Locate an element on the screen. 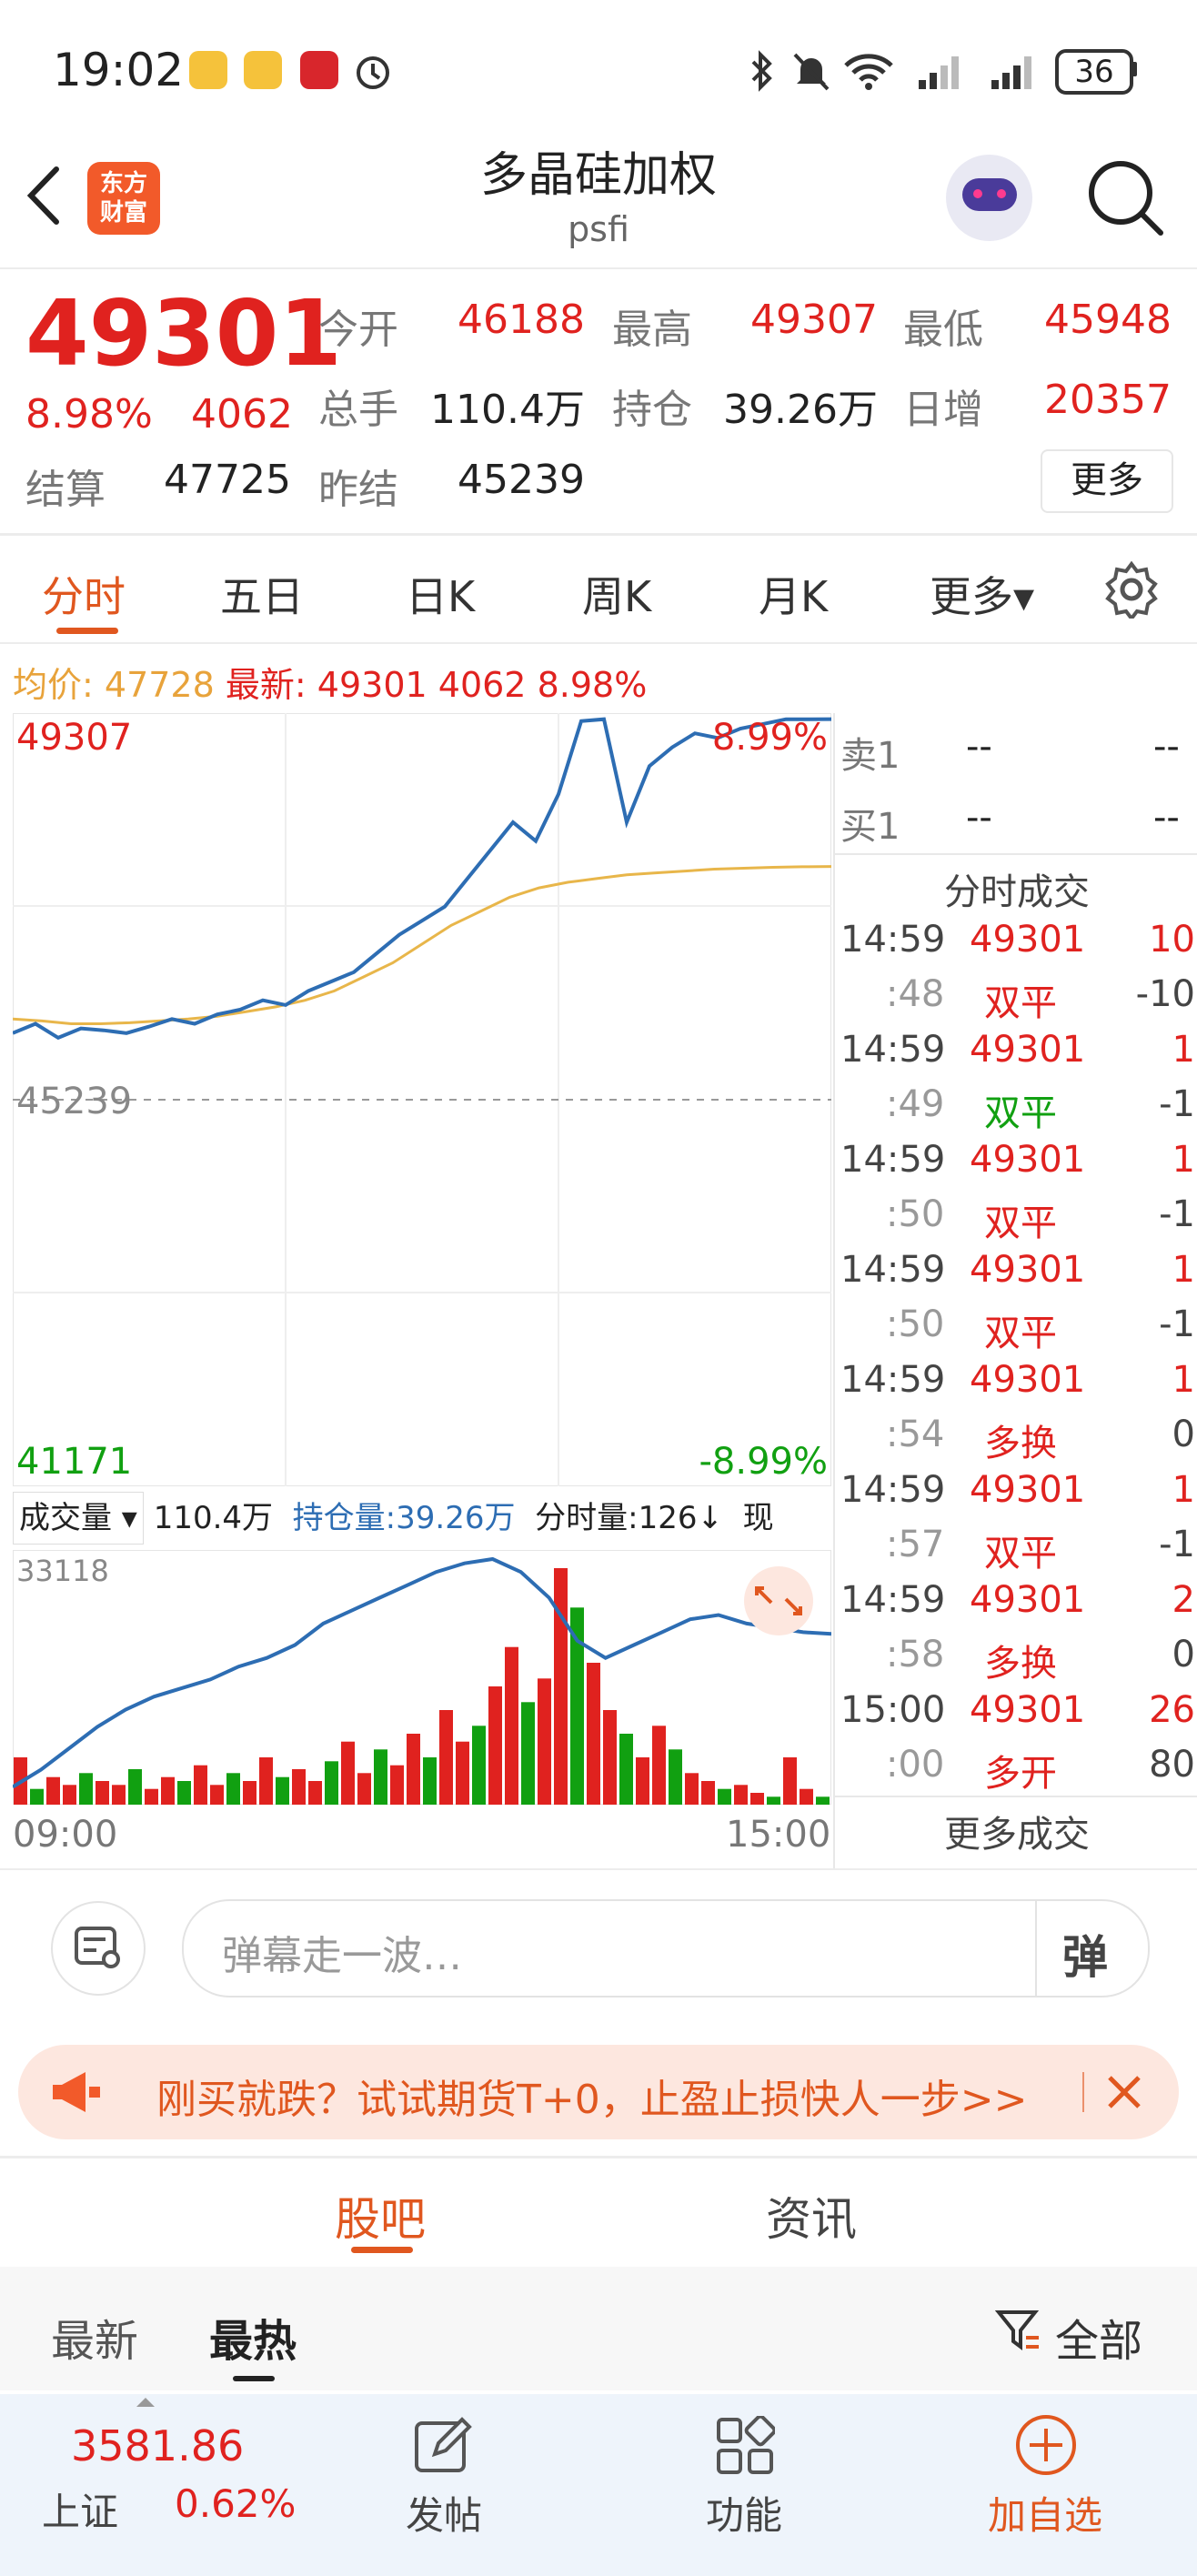 This screenshot has height=2576, width=1197. content-tab-underline is located at coordinates (382, 2250).